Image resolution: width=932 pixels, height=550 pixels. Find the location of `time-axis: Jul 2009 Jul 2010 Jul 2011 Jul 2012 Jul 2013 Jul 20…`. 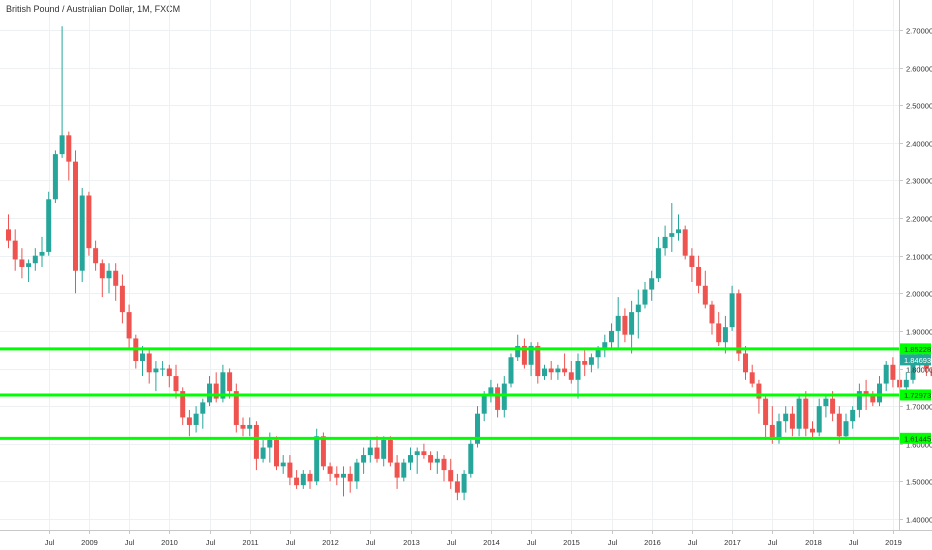

time-axis: Jul 2009 Jul 2010 Jul 2011 Jul 2012 Jul 2013 Jul 20… is located at coordinates (473, 538).